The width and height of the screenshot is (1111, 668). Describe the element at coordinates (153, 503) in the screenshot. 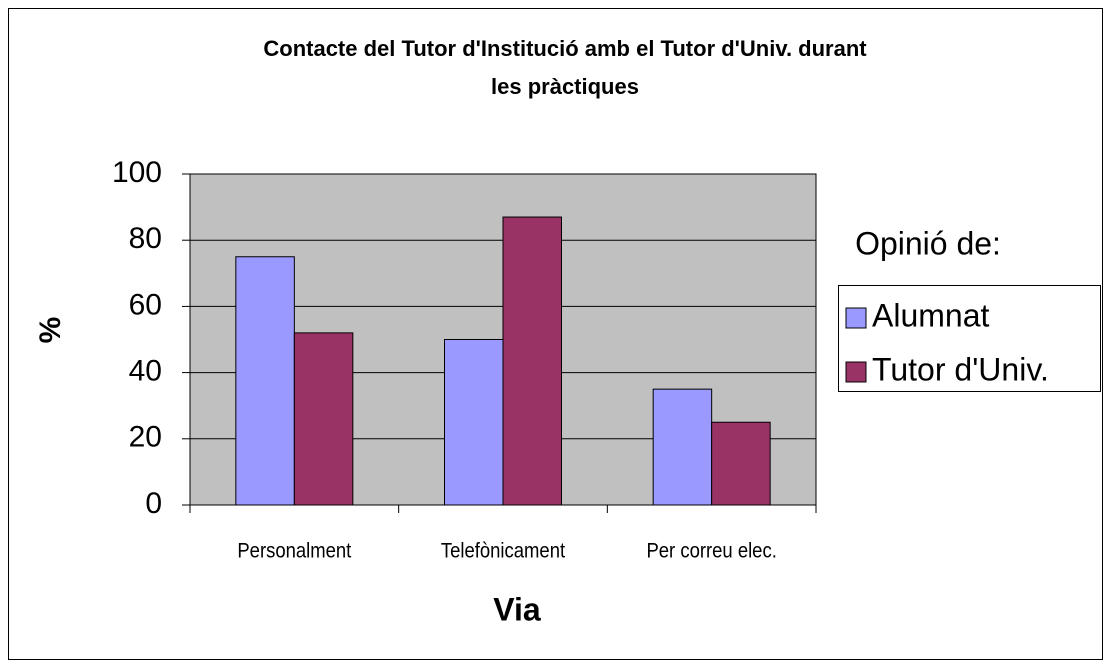

I see `y-tick-label: 0` at that location.